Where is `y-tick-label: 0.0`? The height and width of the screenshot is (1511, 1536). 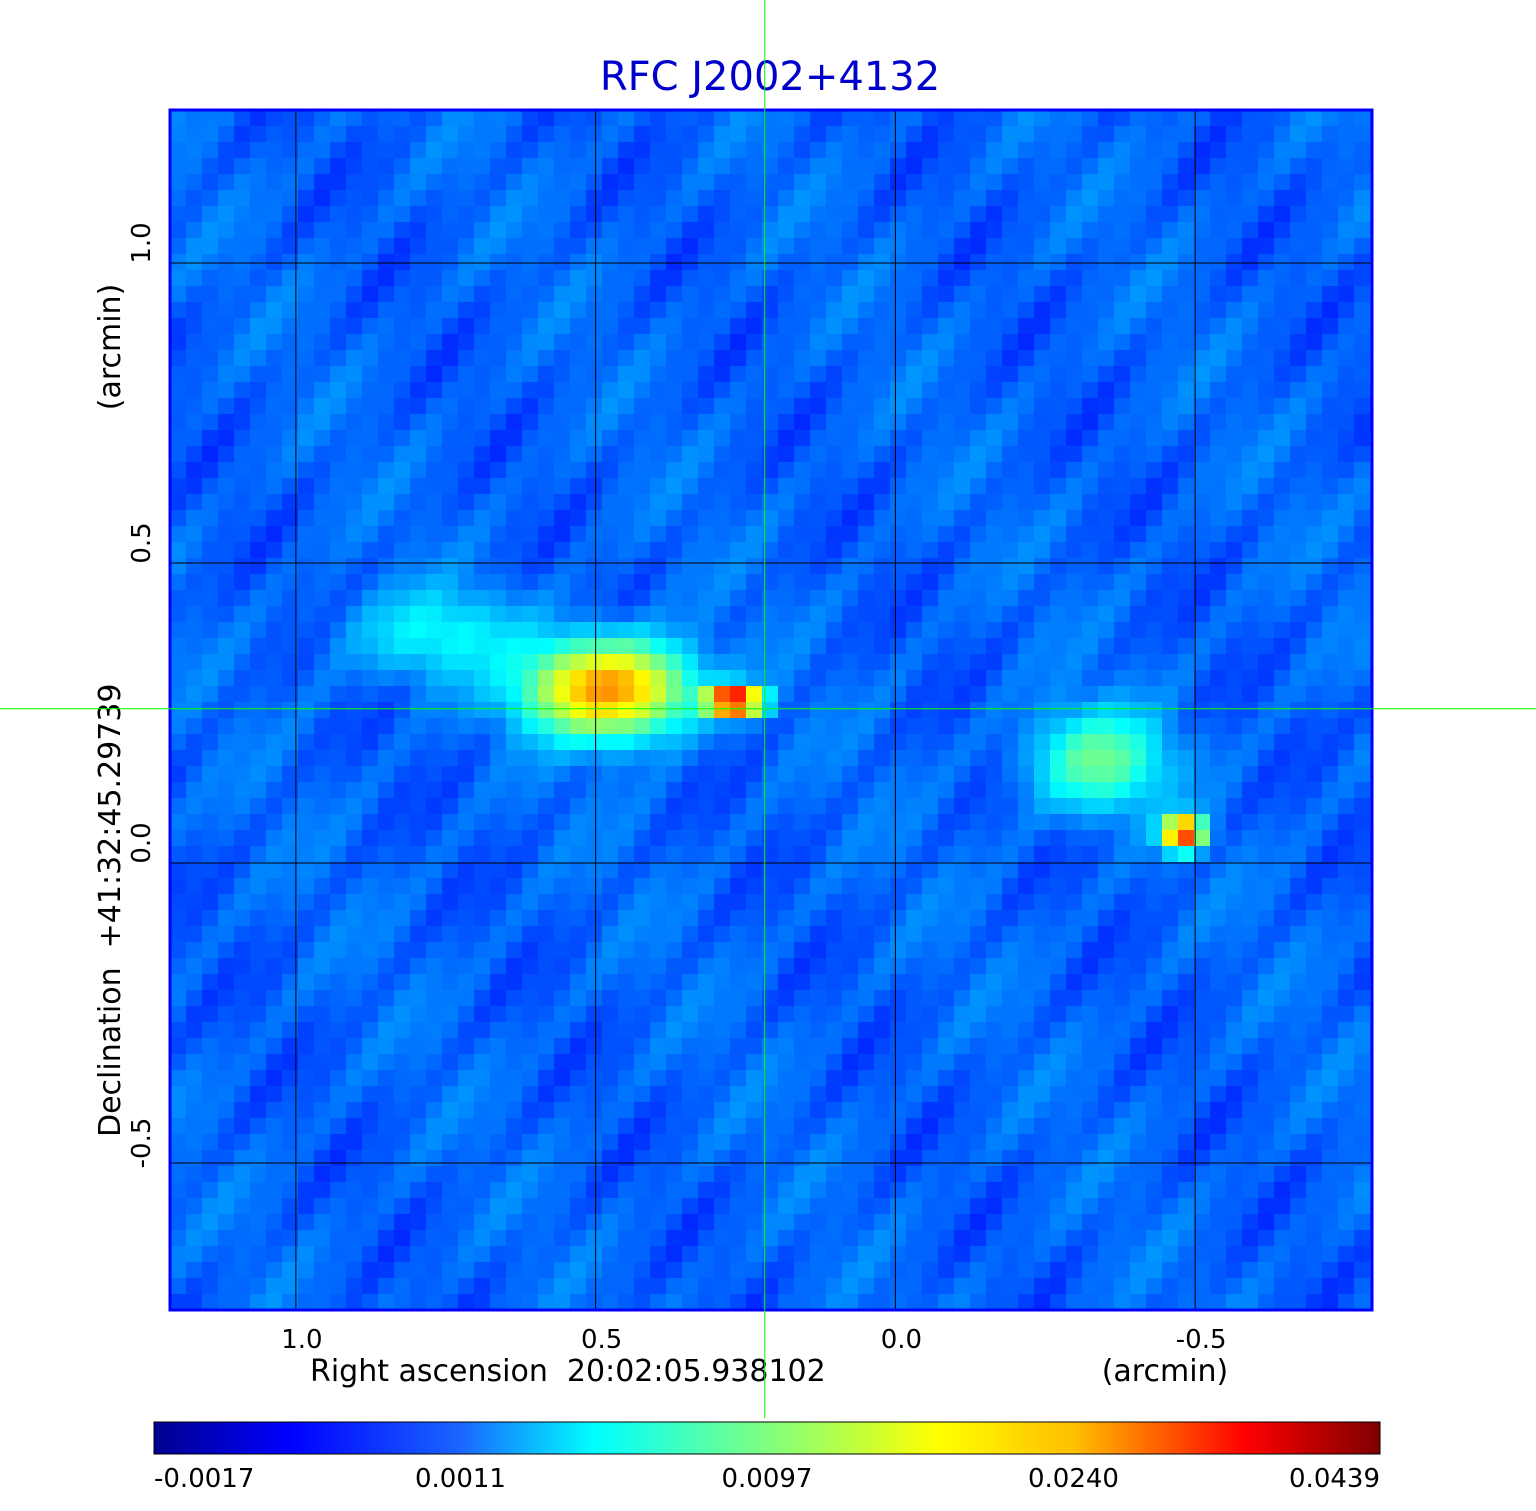
y-tick-label: 0.0 is located at coordinates (142, 842).